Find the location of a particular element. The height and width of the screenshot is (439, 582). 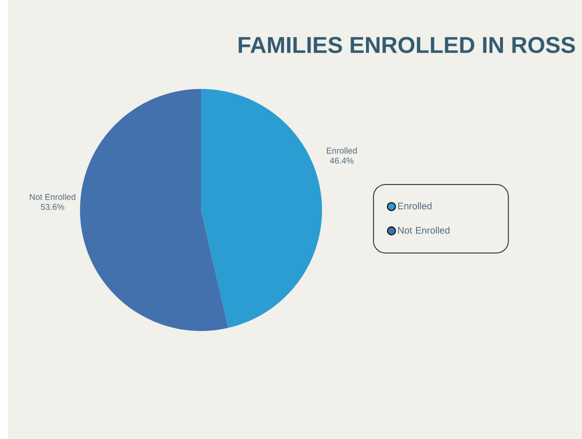

data-label: 53.6% is located at coordinates (52, 207).